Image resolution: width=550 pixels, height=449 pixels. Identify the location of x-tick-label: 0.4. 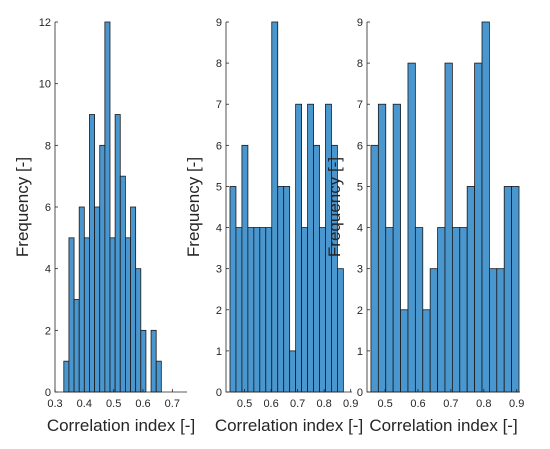
(84, 404).